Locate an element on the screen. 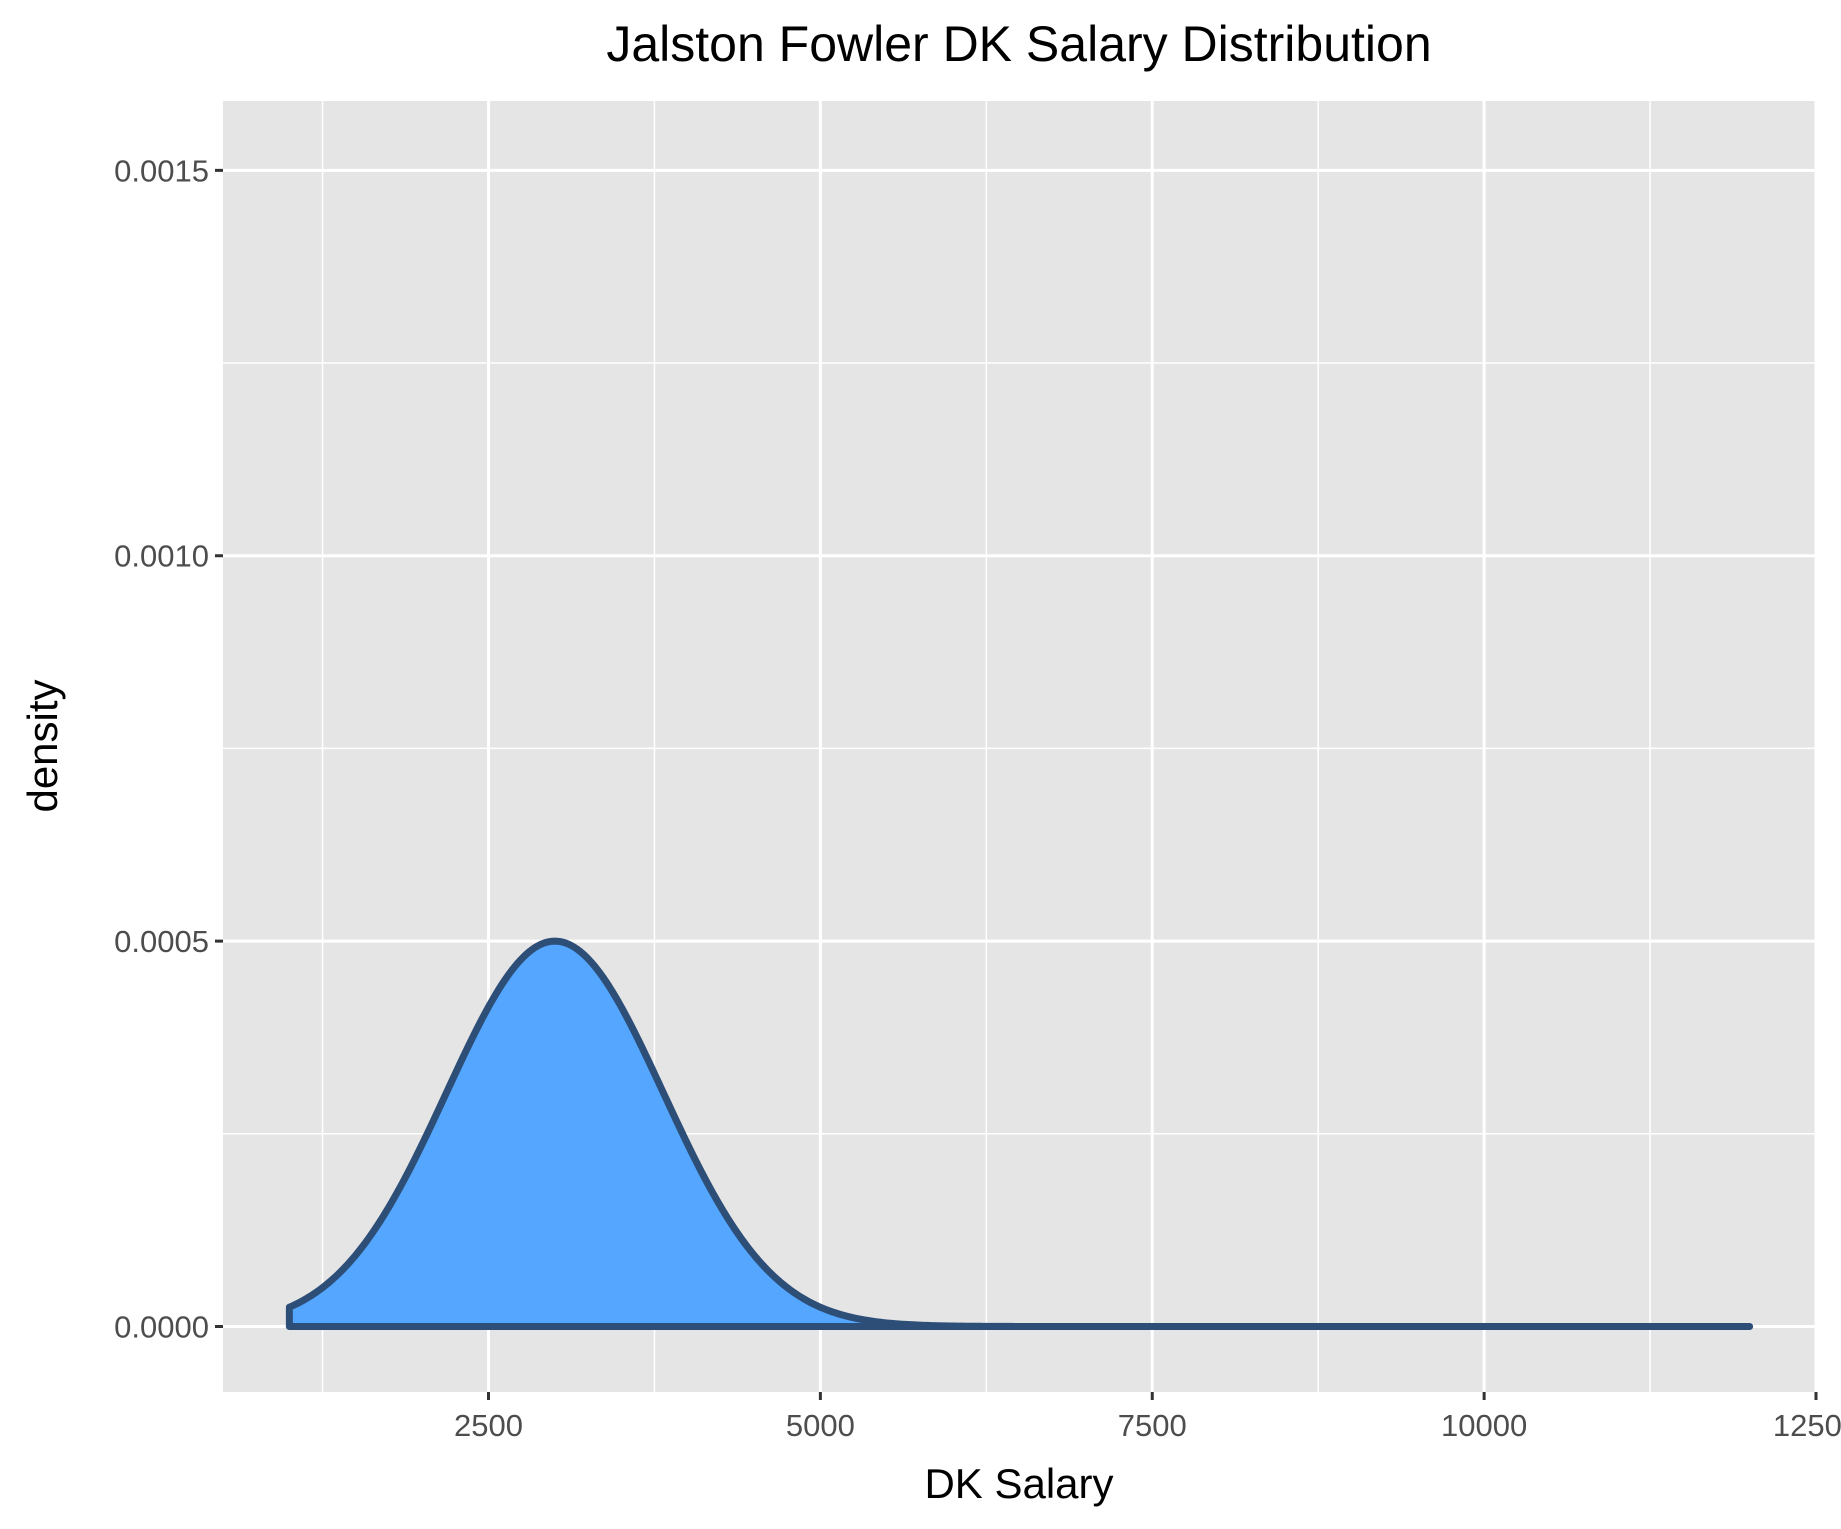  x-tick-label: 10000 is located at coordinates (1484, 1425).